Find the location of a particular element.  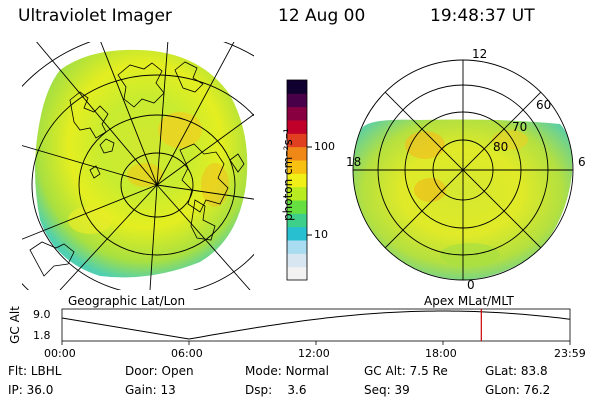

info-glat: GLat: 83.8 is located at coordinates (516, 371).